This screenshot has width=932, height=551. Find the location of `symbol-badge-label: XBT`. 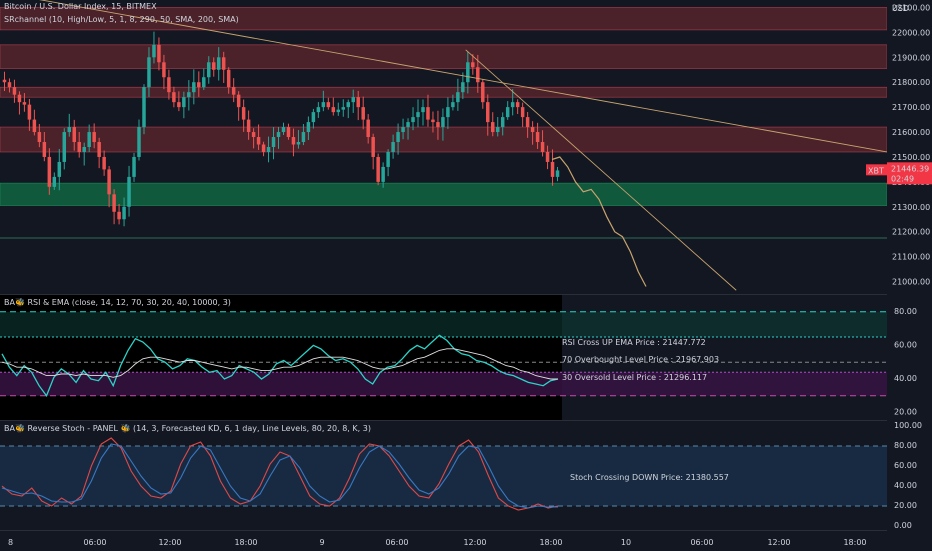

symbol-badge-label: XBT is located at coordinates (876, 170).